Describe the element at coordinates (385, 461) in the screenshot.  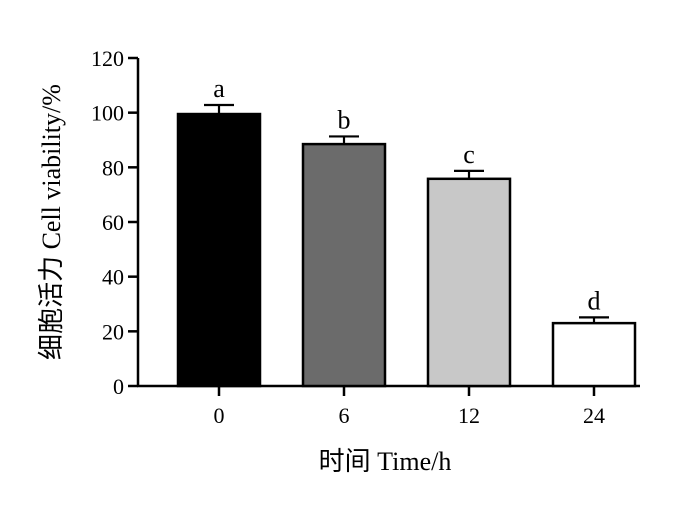
I see `x-axis-title: 时间 Time/h` at that location.